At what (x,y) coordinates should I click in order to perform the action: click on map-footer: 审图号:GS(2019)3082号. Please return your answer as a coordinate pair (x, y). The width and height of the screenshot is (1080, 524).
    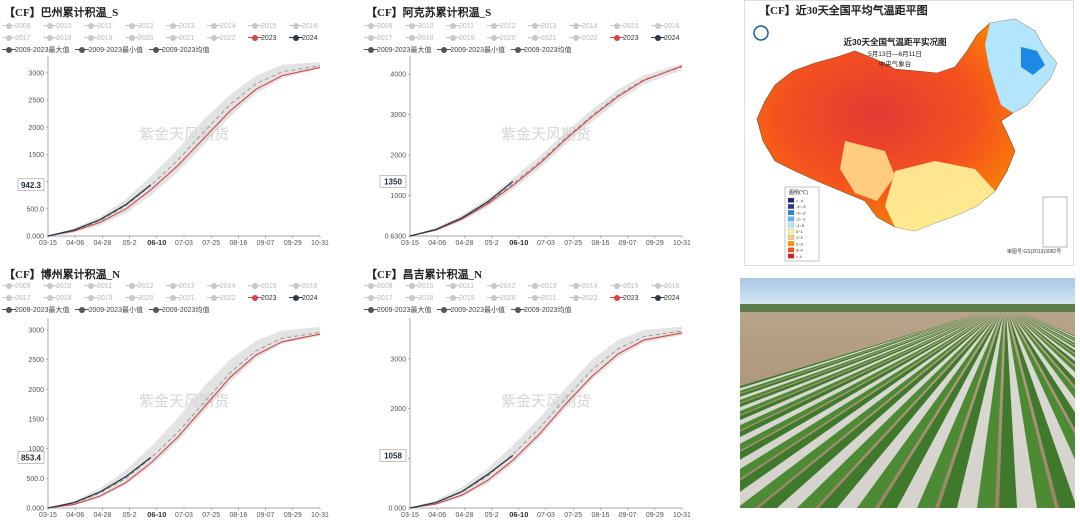
    Looking at the image, I should click on (1034, 251).